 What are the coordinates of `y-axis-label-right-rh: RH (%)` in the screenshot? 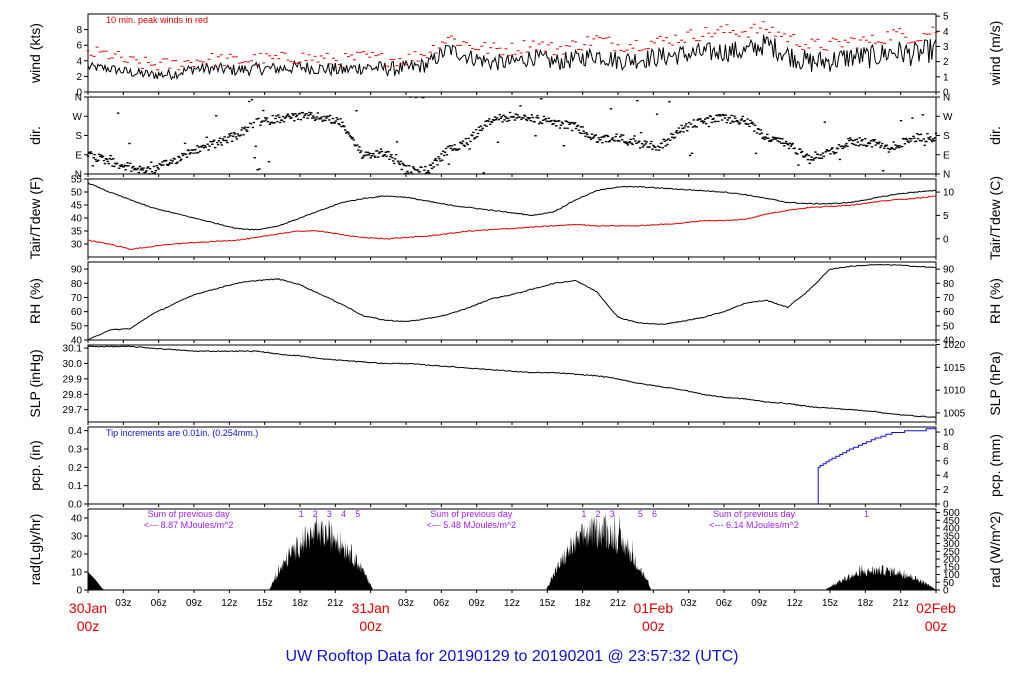 It's located at (995, 301).